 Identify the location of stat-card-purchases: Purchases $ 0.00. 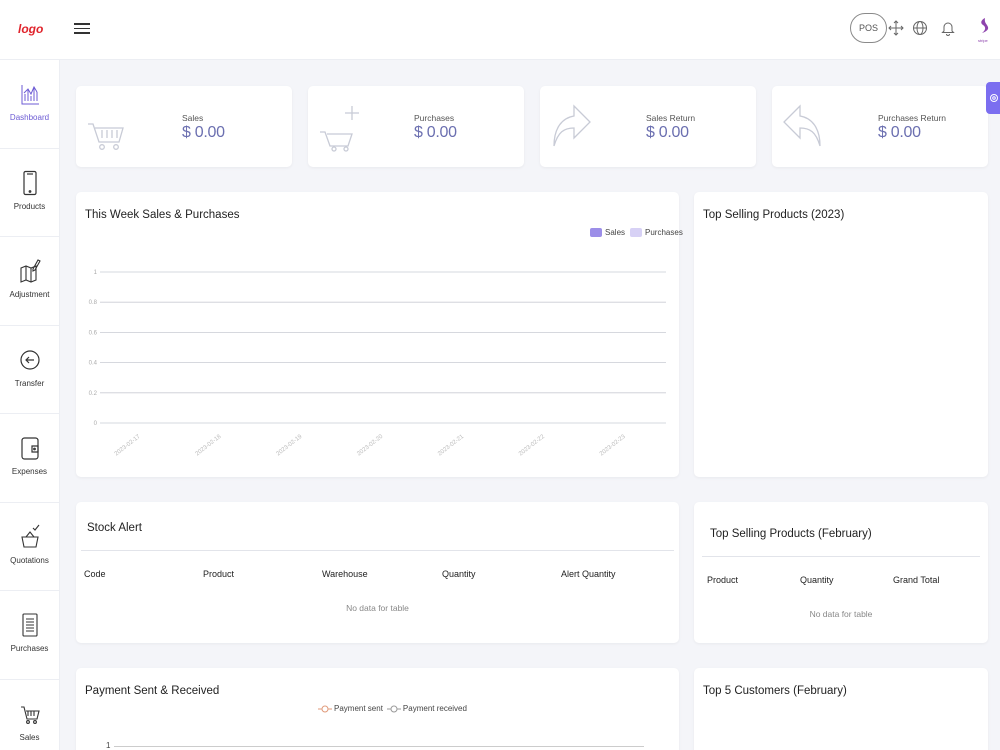
(416, 126).